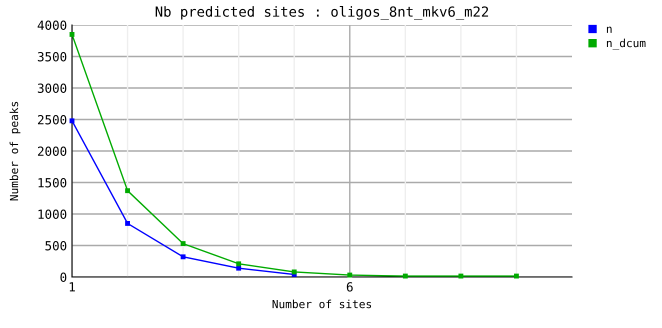 This screenshot has height=328, width=662. I want to click on y-tick-label: 1000, so click(52, 214).